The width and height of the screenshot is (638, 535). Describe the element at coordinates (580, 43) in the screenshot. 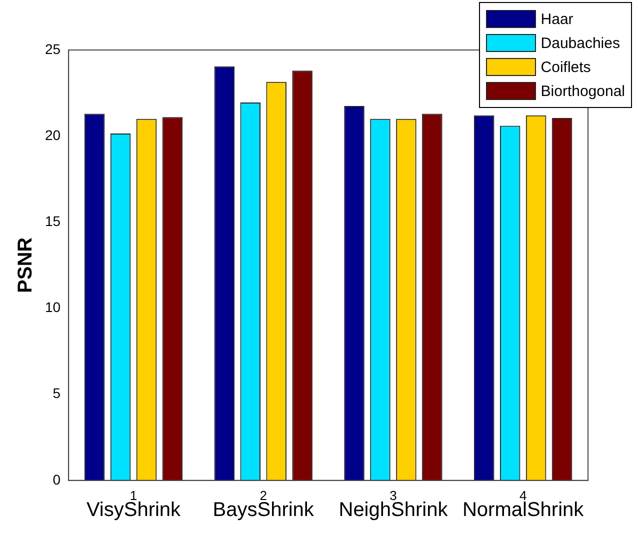

I see `legend-label: Daubachies` at that location.